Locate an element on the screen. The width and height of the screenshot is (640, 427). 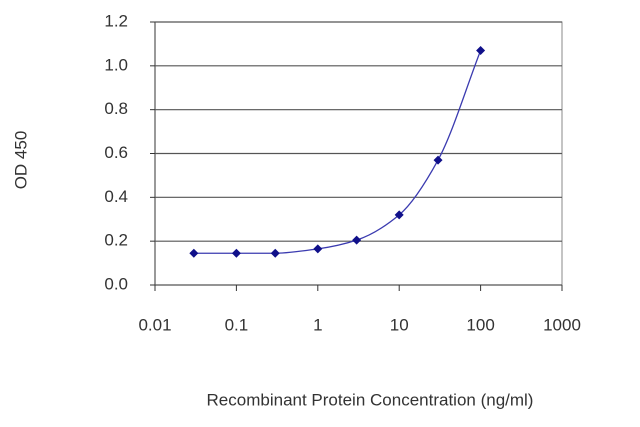
y-tick-label: 0.8 is located at coordinates (116, 108).